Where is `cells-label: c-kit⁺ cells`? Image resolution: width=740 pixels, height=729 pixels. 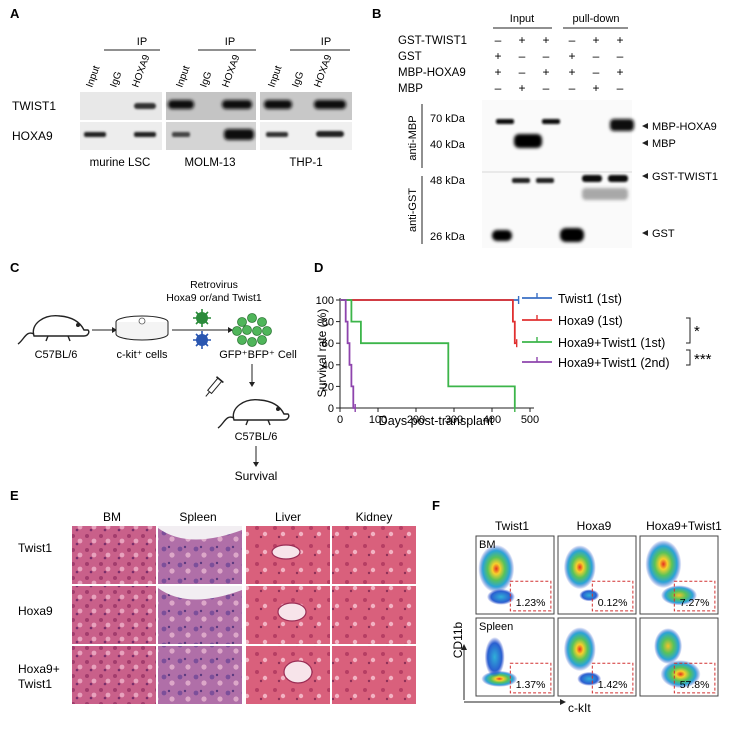 cells-label: c-kit⁺ cells is located at coordinates (142, 355).